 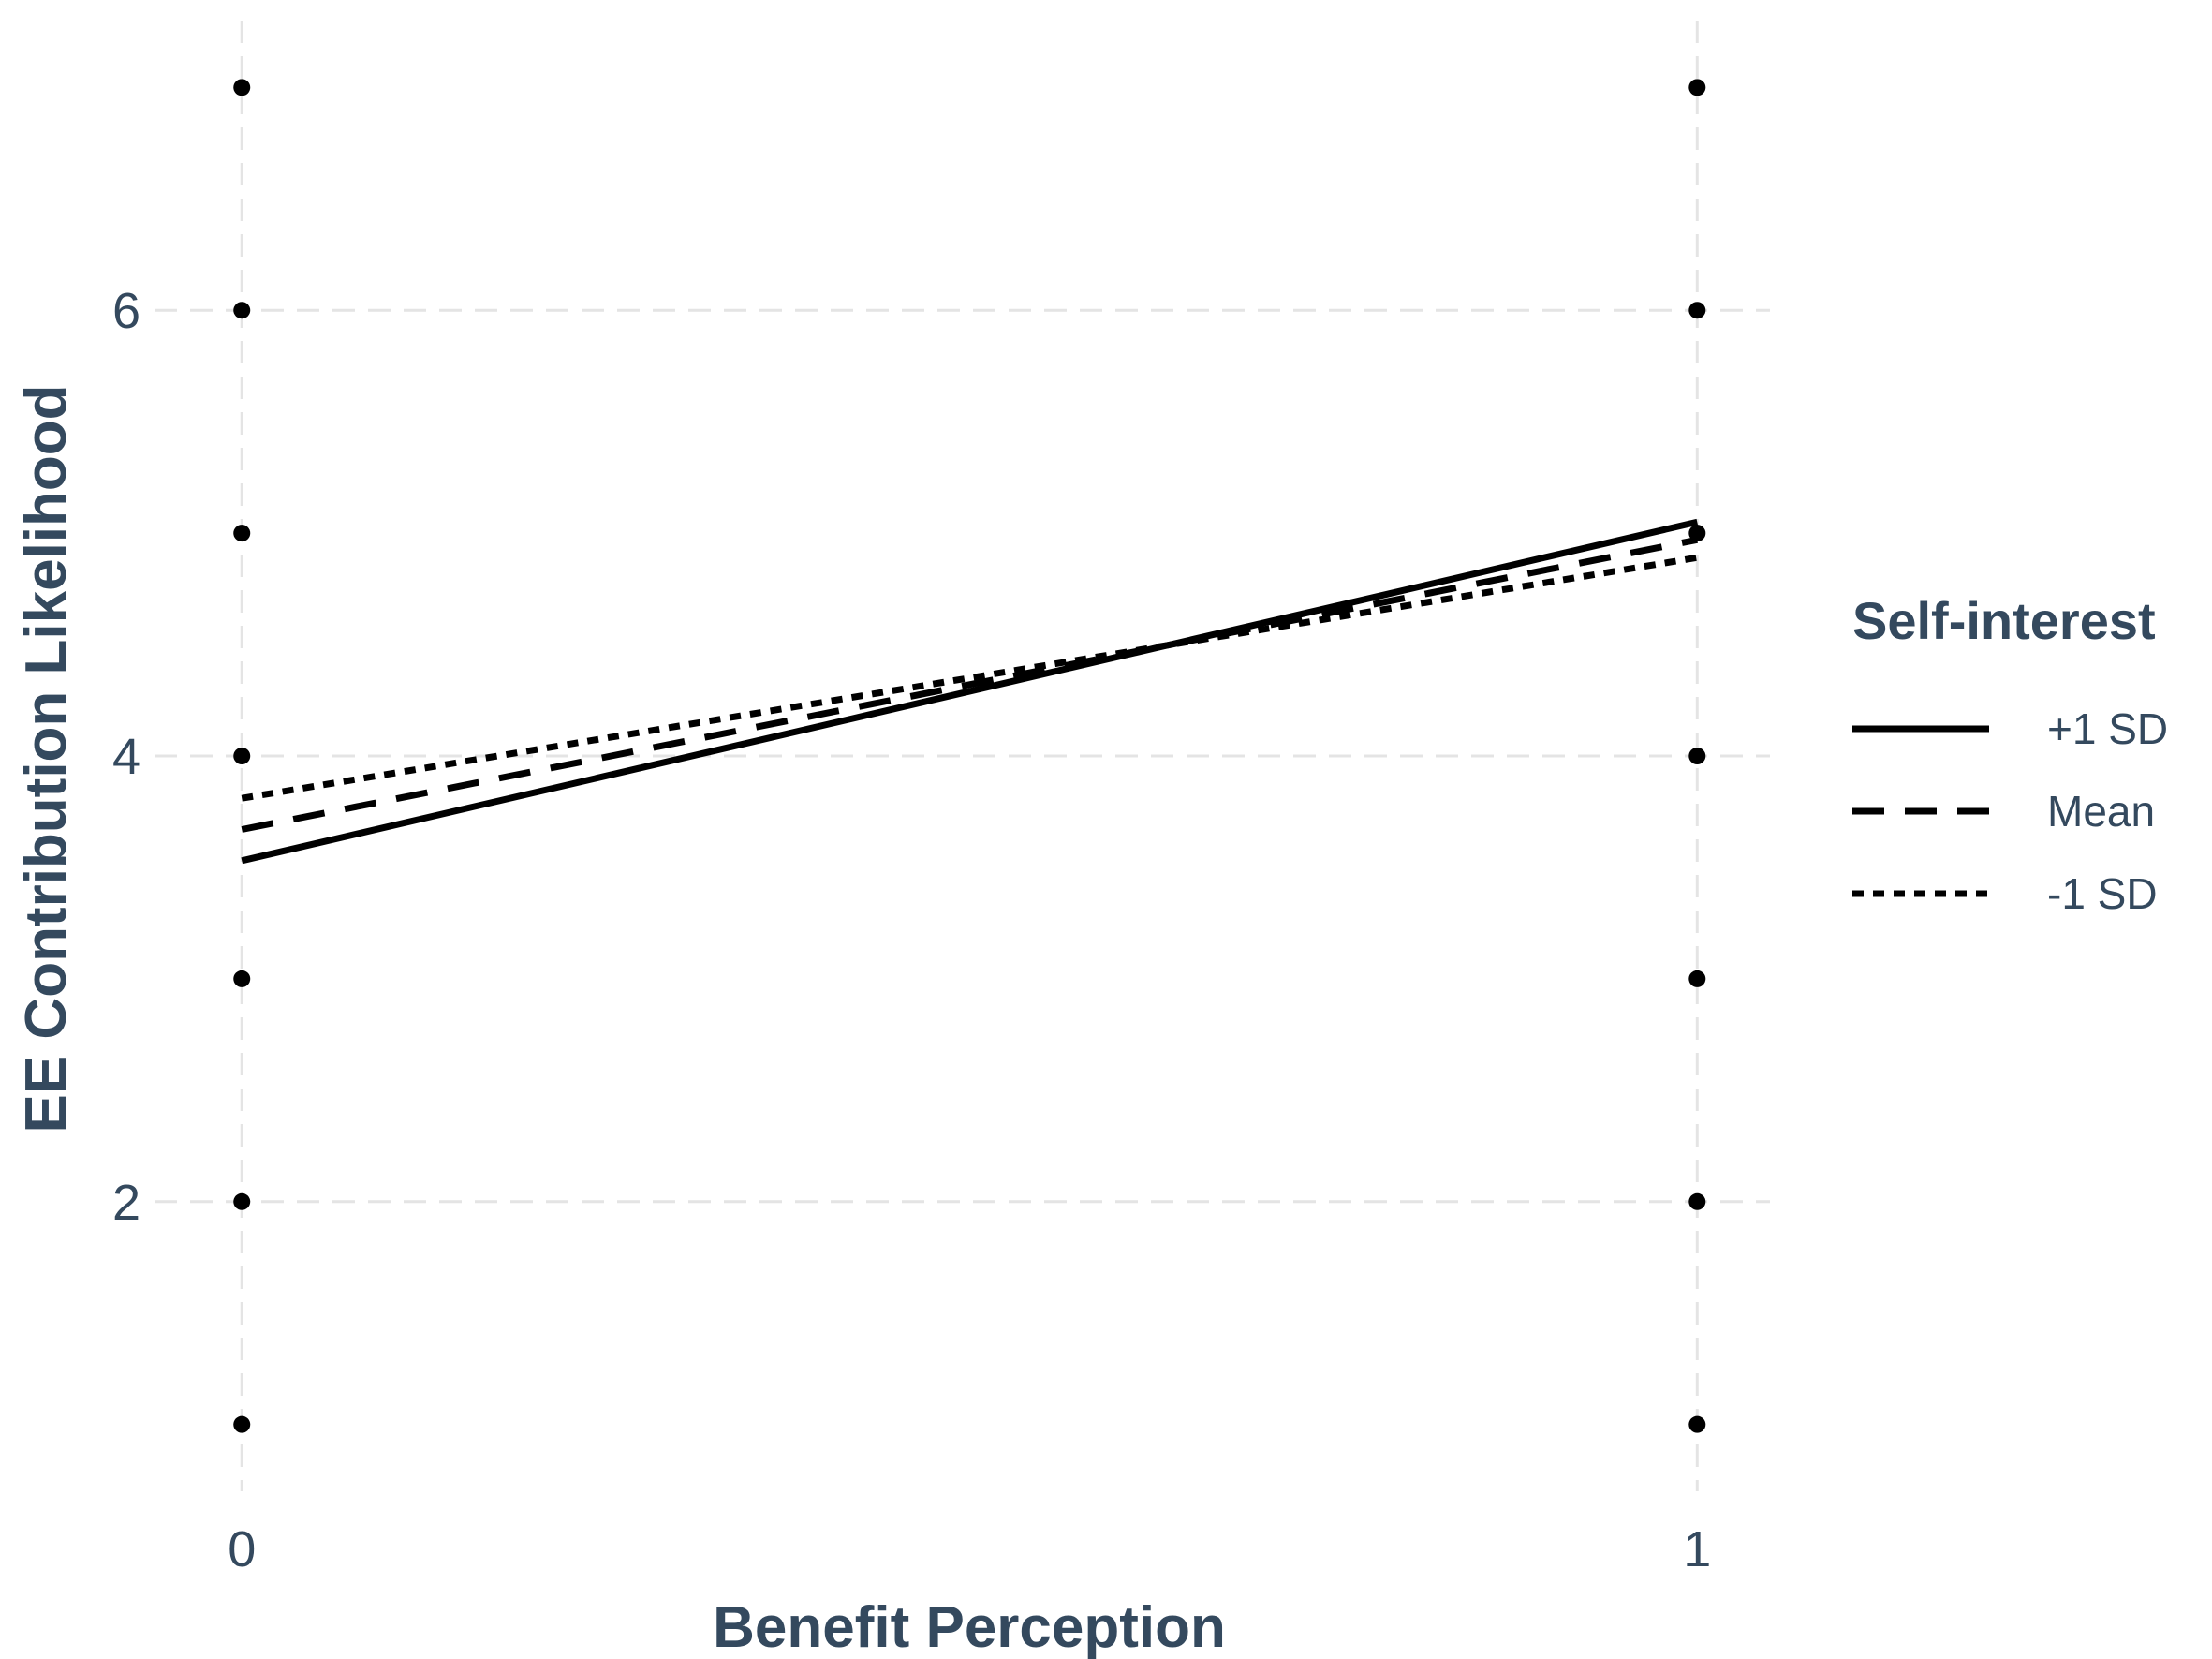 I want to click on y-tick-label: 6, so click(x=126, y=311).